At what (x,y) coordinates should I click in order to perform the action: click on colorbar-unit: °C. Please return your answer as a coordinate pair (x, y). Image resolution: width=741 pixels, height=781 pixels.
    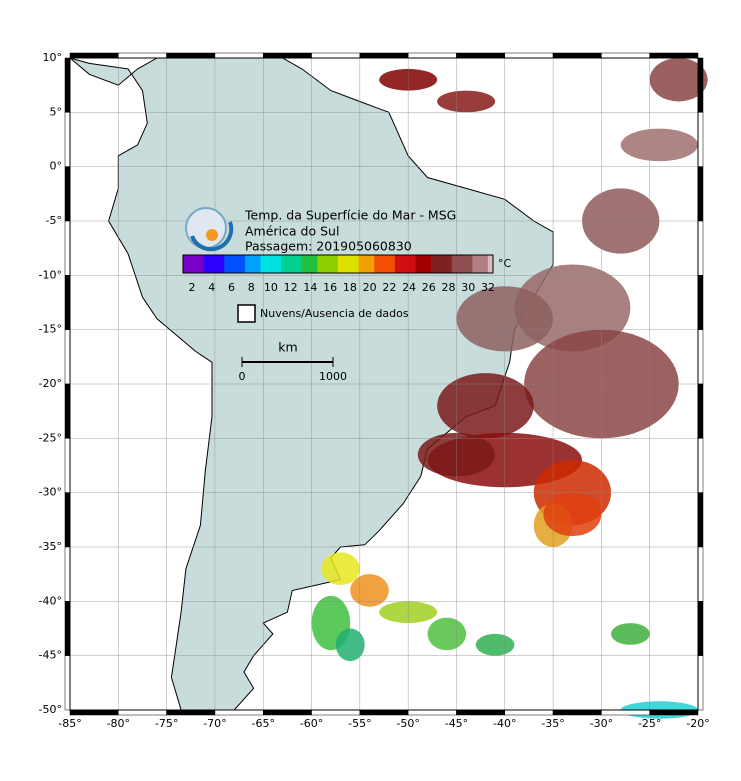
    Looking at the image, I should click on (505, 263).